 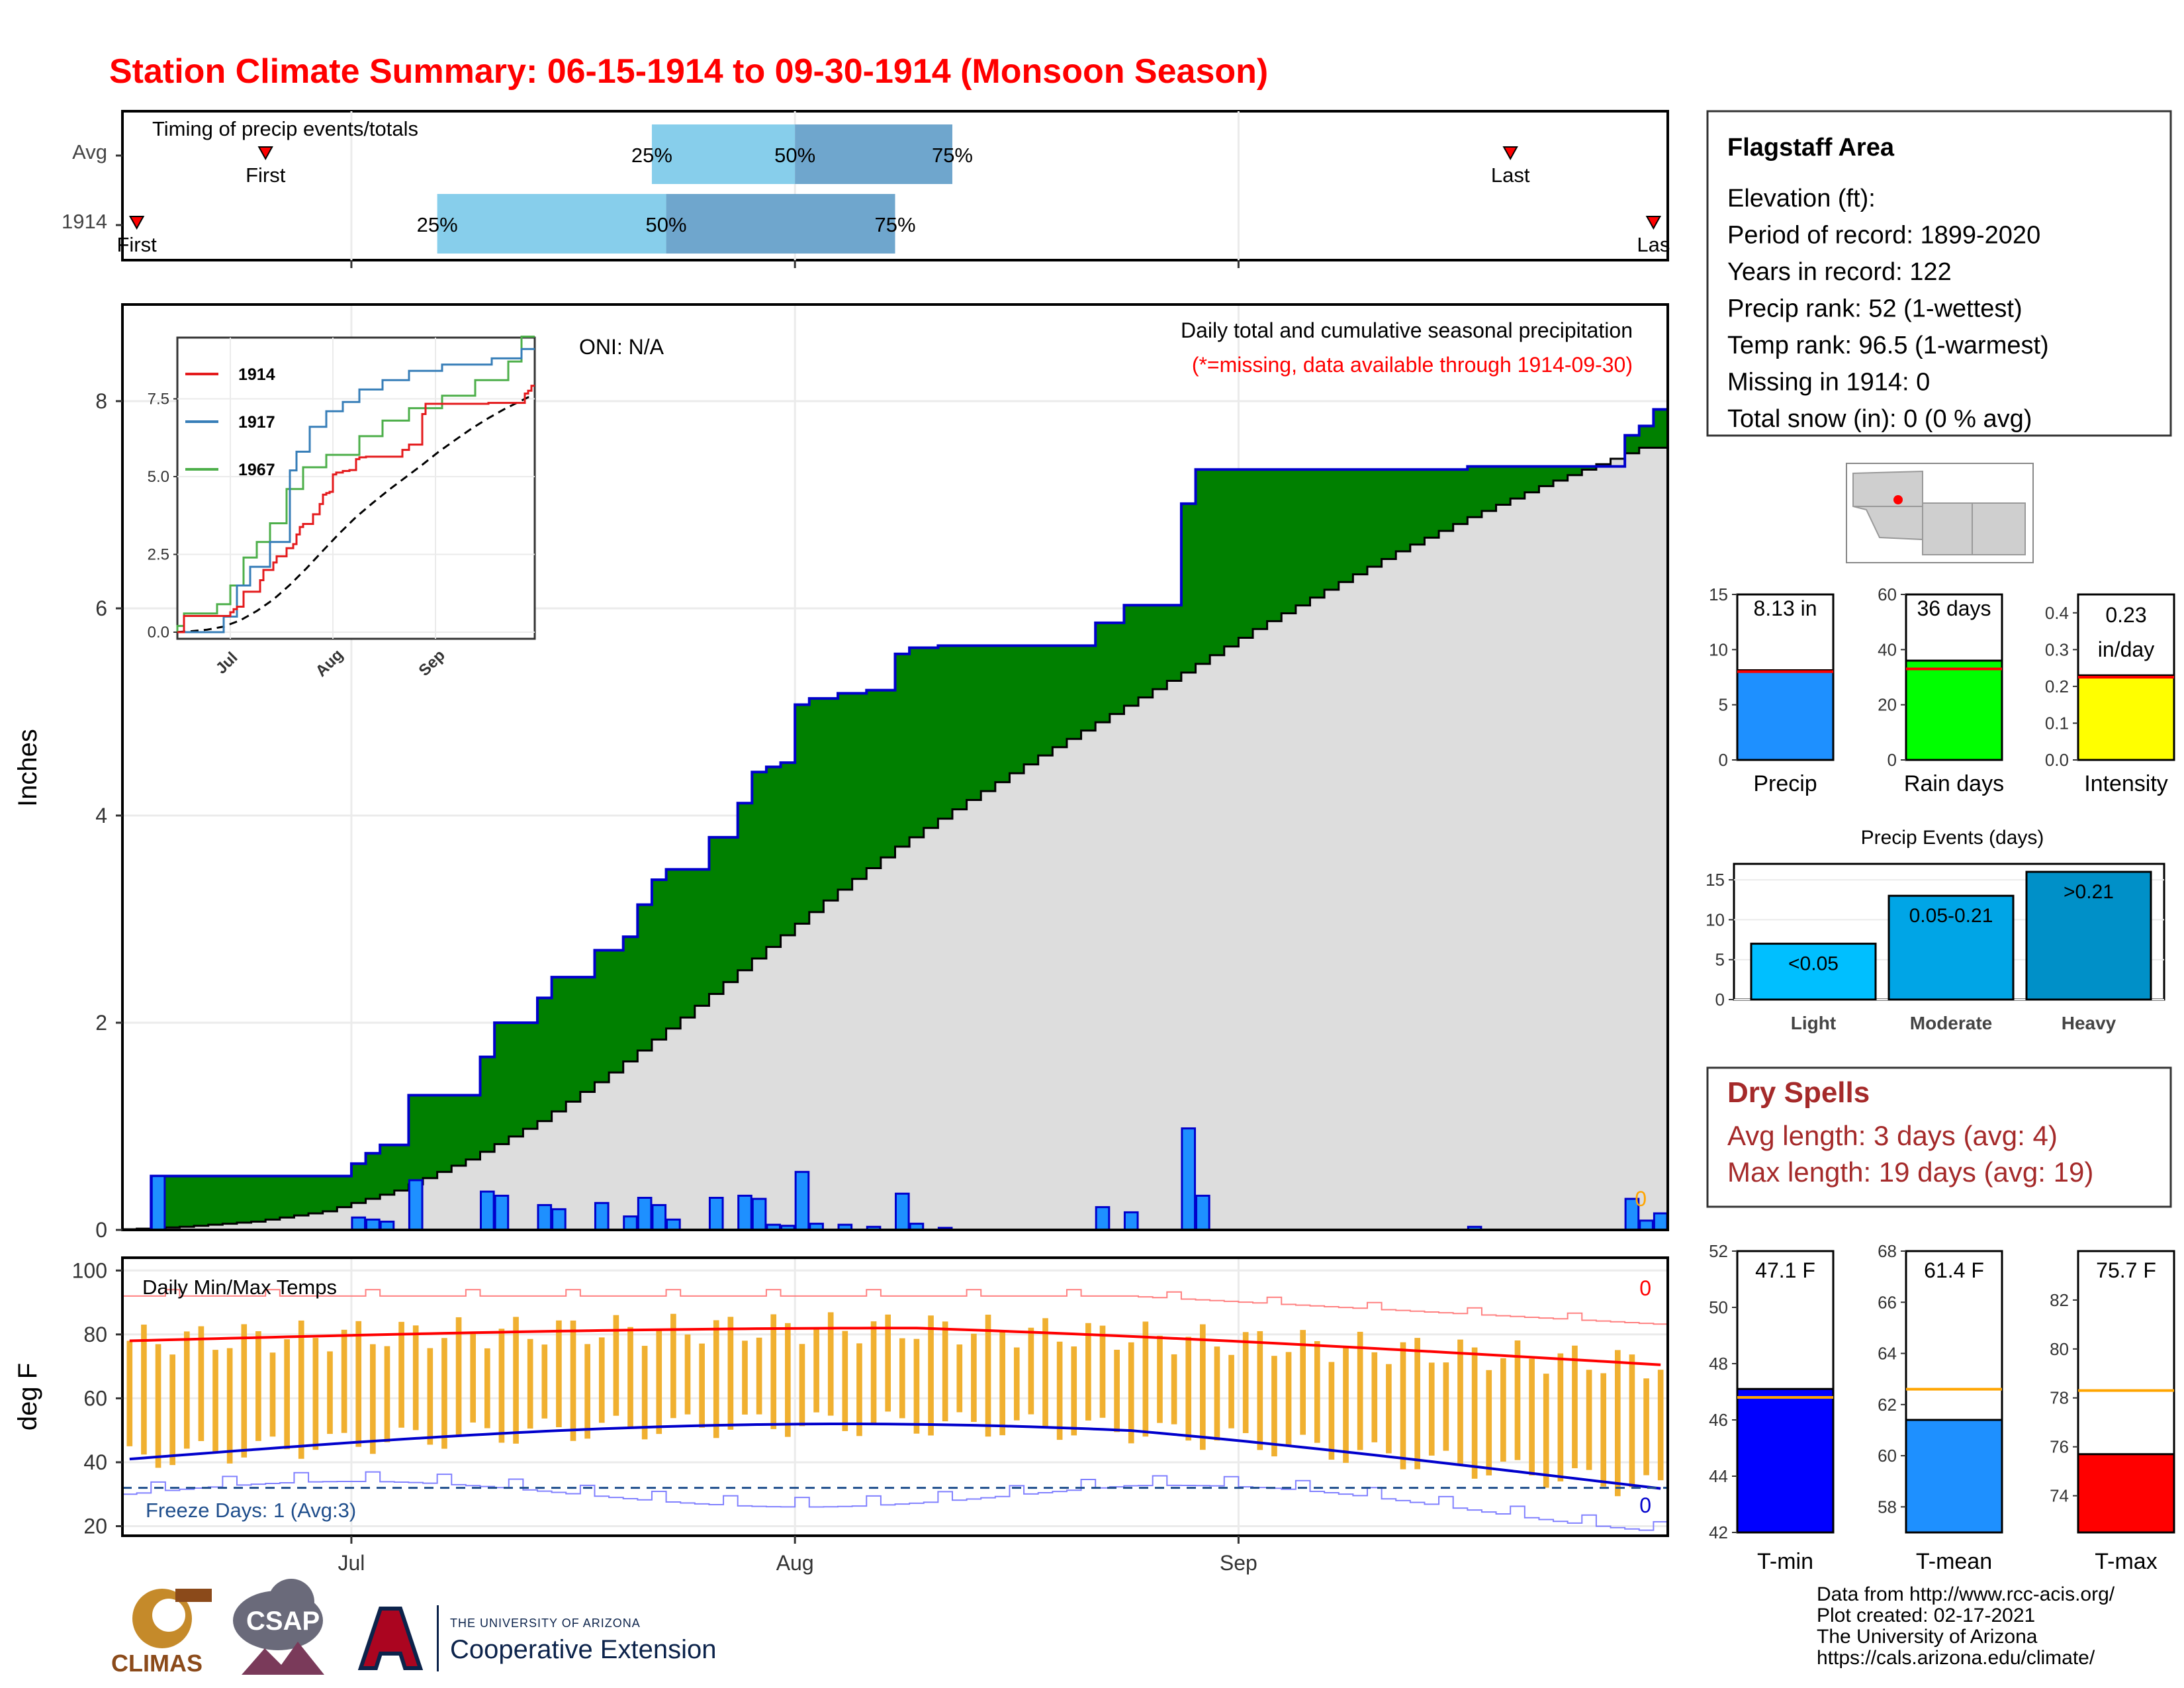 I want to click on ua-extension: Cooperative Extension, so click(x=583, y=1649).